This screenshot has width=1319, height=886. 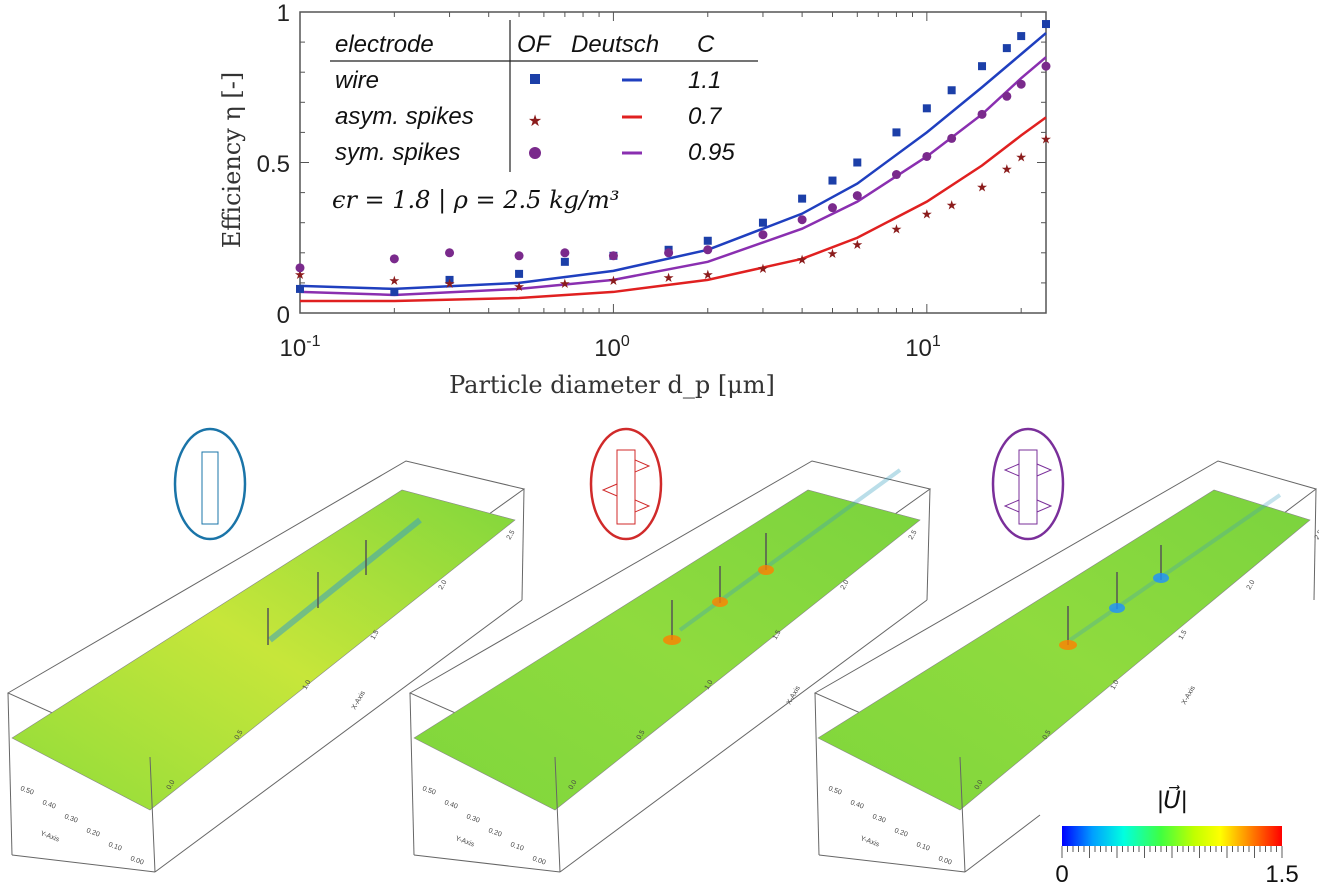 What do you see at coordinates (384, 44) in the screenshot?
I see `legend-header-electrode: electrode` at bounding box center [384, 44].